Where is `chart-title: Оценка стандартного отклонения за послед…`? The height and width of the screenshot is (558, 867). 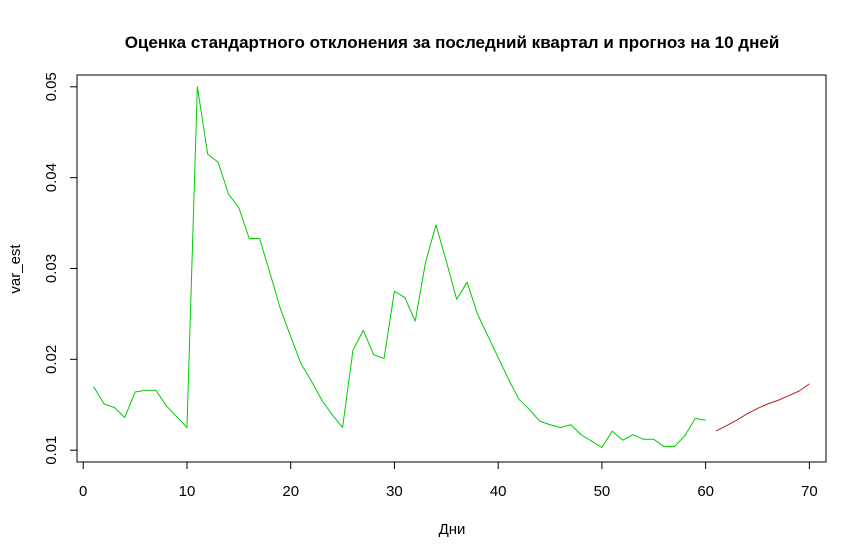 chart-title: Оценка стандартного отклонения за послед… is located at coordinates (452, 42).